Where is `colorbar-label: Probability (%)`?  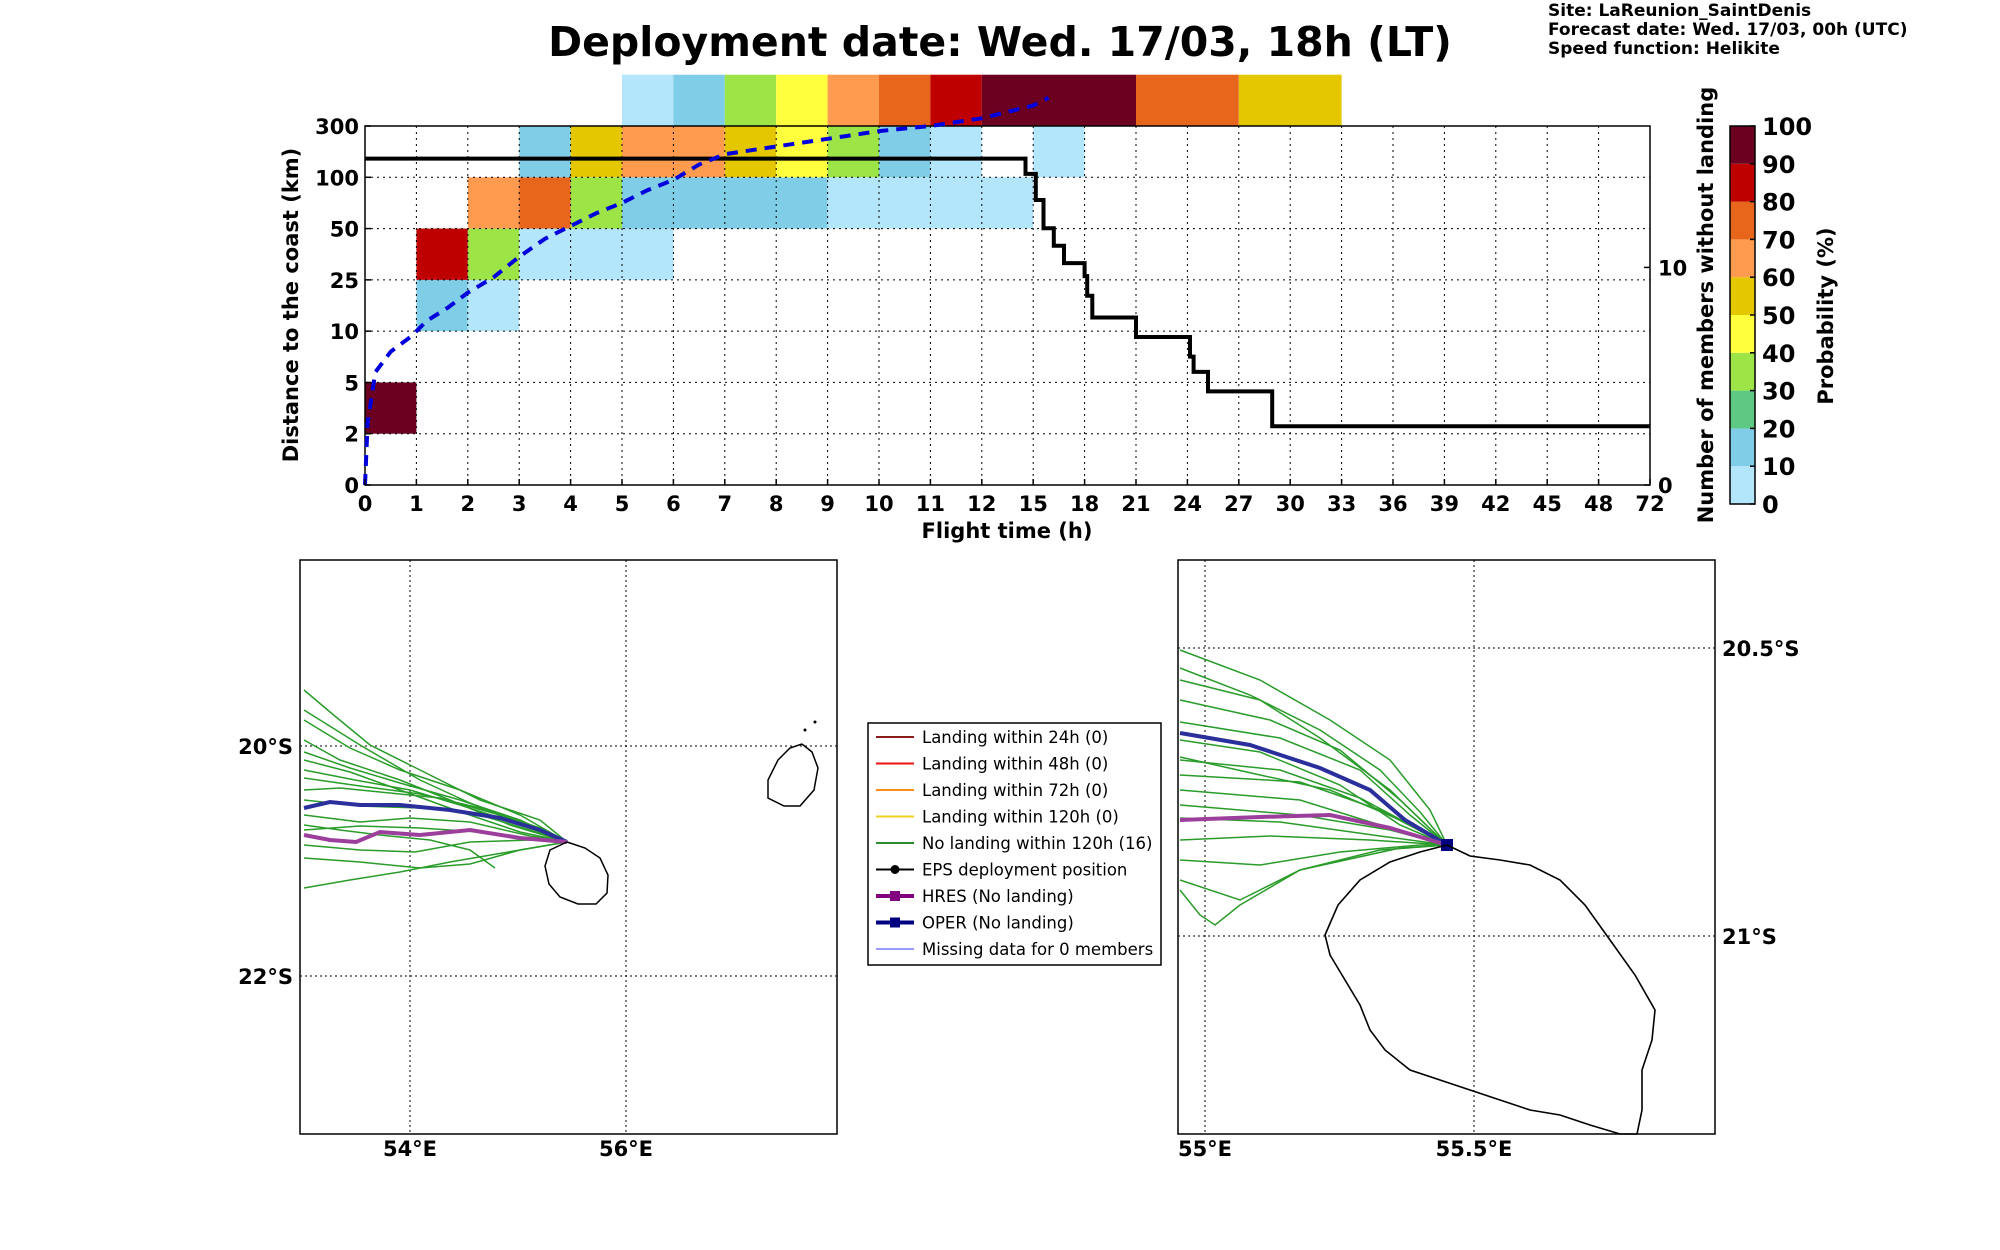
colorbar-label: Probability (%) is located at coordinates (1826, 315).